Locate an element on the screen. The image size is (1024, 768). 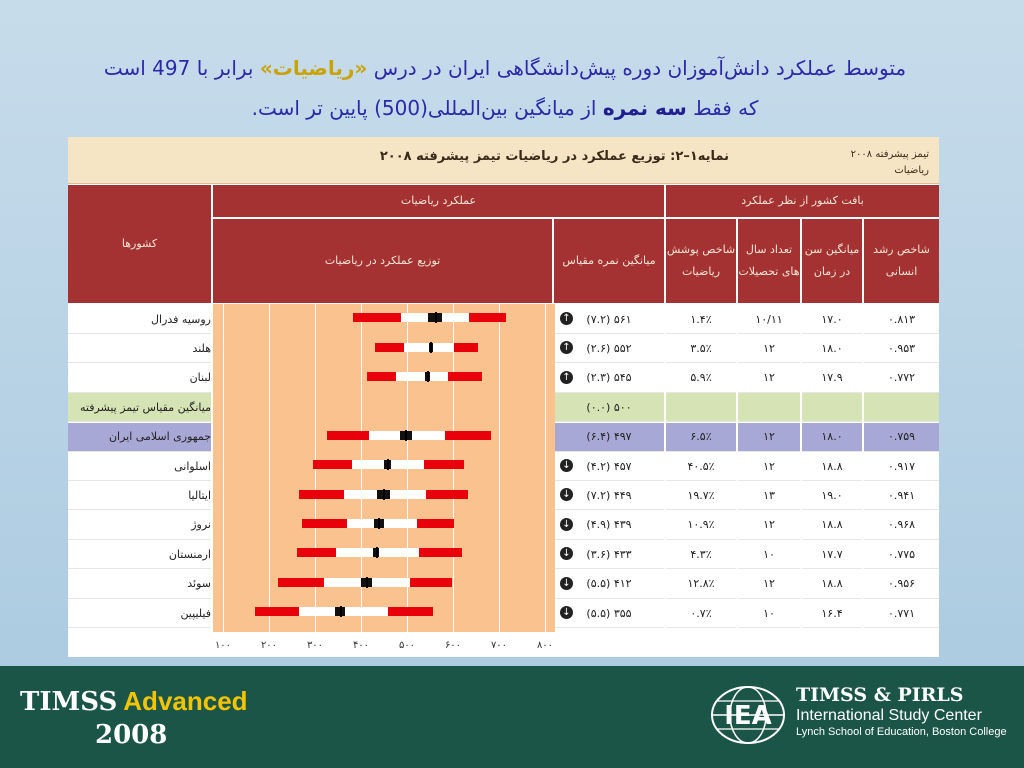
cell-years is located at coordinates (769, 408).